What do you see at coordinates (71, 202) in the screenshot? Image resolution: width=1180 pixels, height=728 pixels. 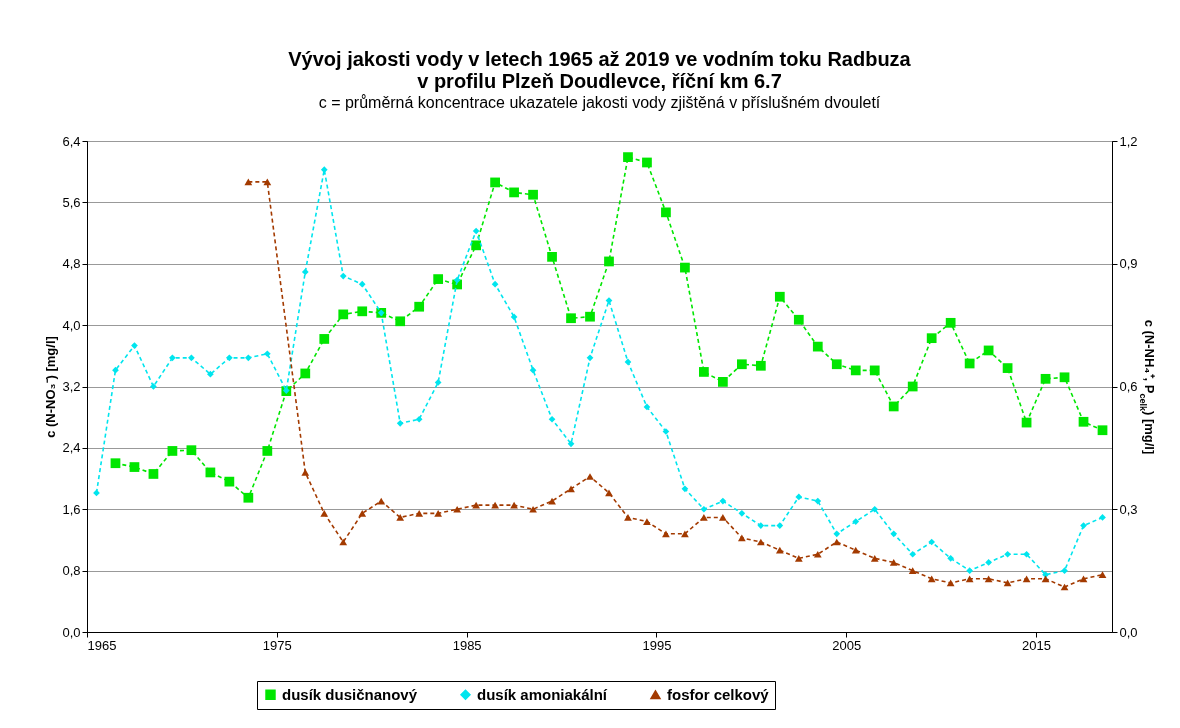 I see `y-tick-label: 5,6` at bounding box center [71, 202].